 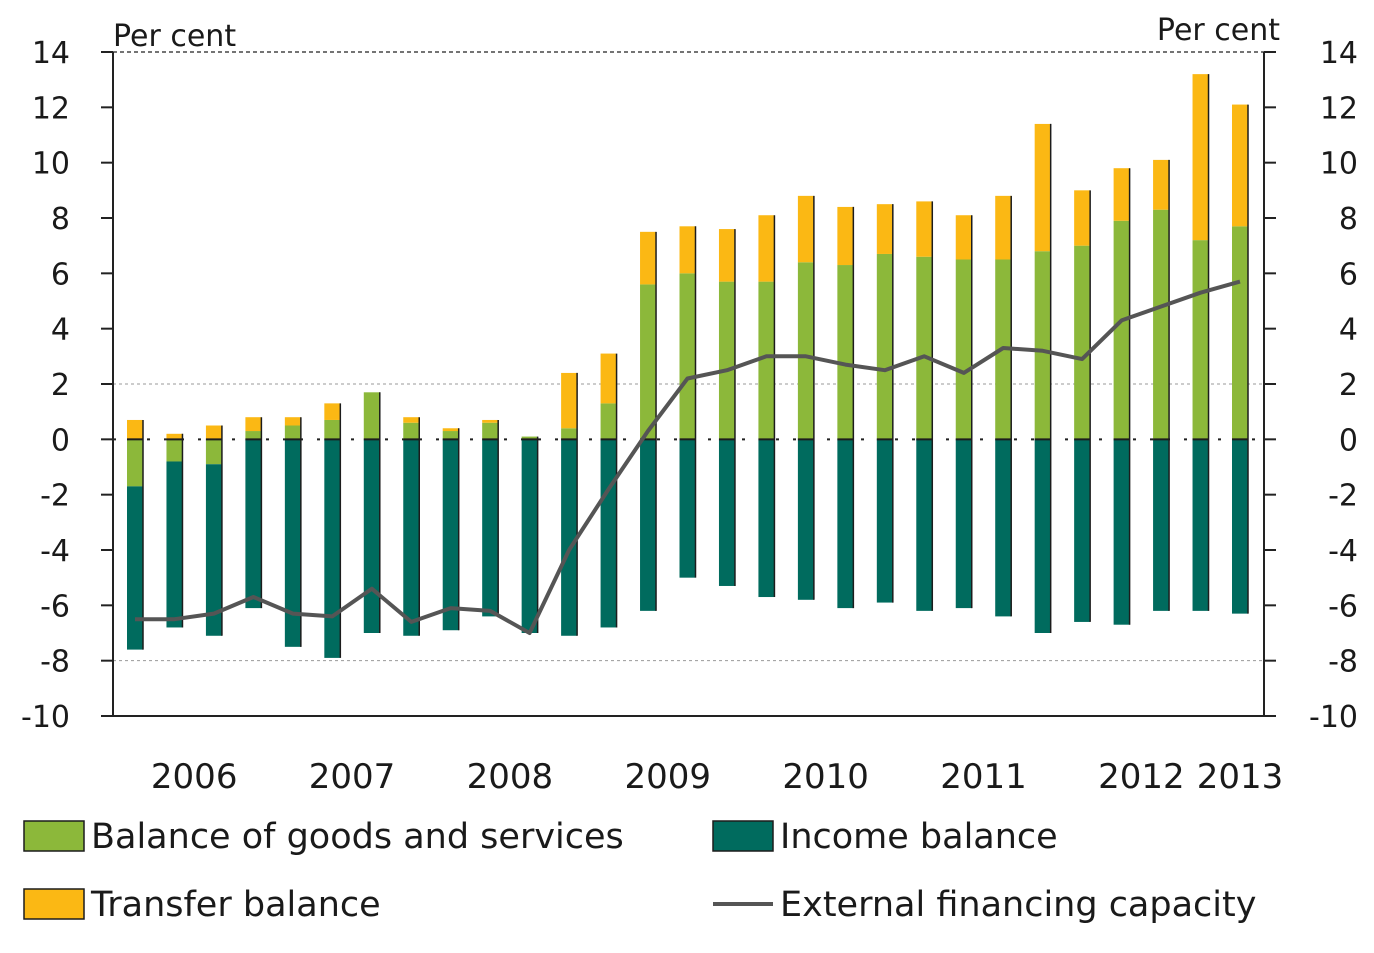 What do you see at coordinates (1339, 164) in the screenshot?
I see `right-tick-label: 10` at bounding box center [1339, 164].